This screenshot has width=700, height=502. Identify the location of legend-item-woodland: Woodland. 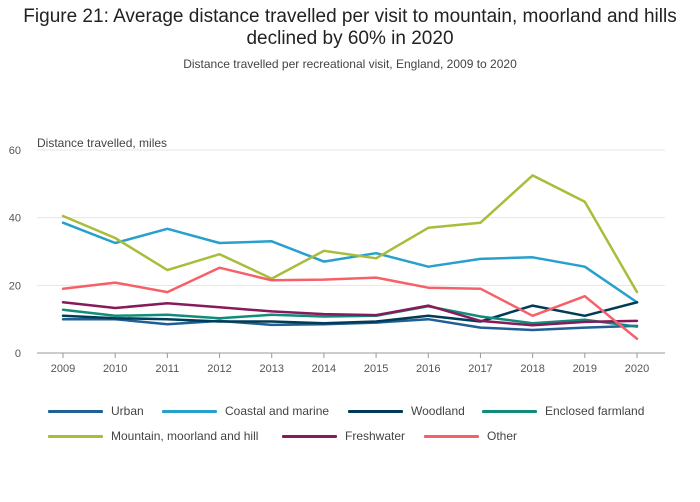
(406, 411).